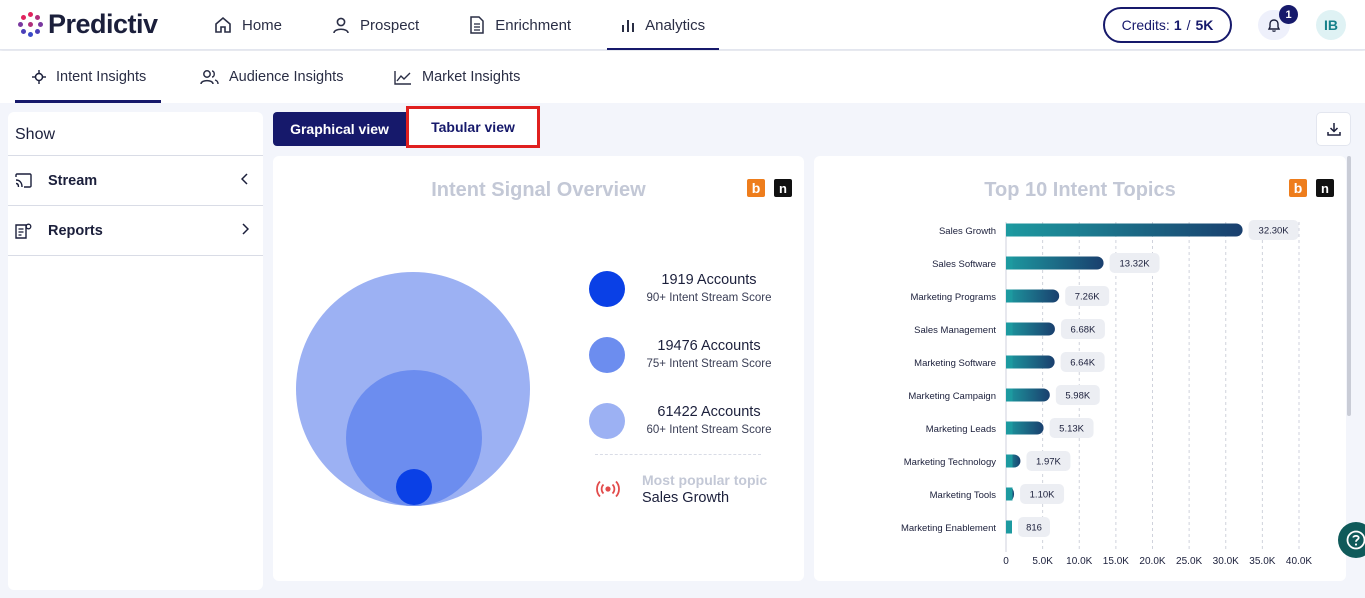 The width and height of the screenshot is (1365, 598). I want to click on app-logo: Predictiv, so click(88, 24).